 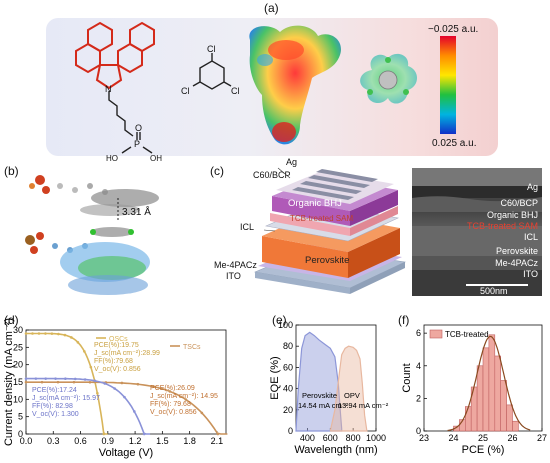 What do you see at coordinates (87, 261) in the screenshot?
I see `molecule-lower` at bounding box center [87, 261].